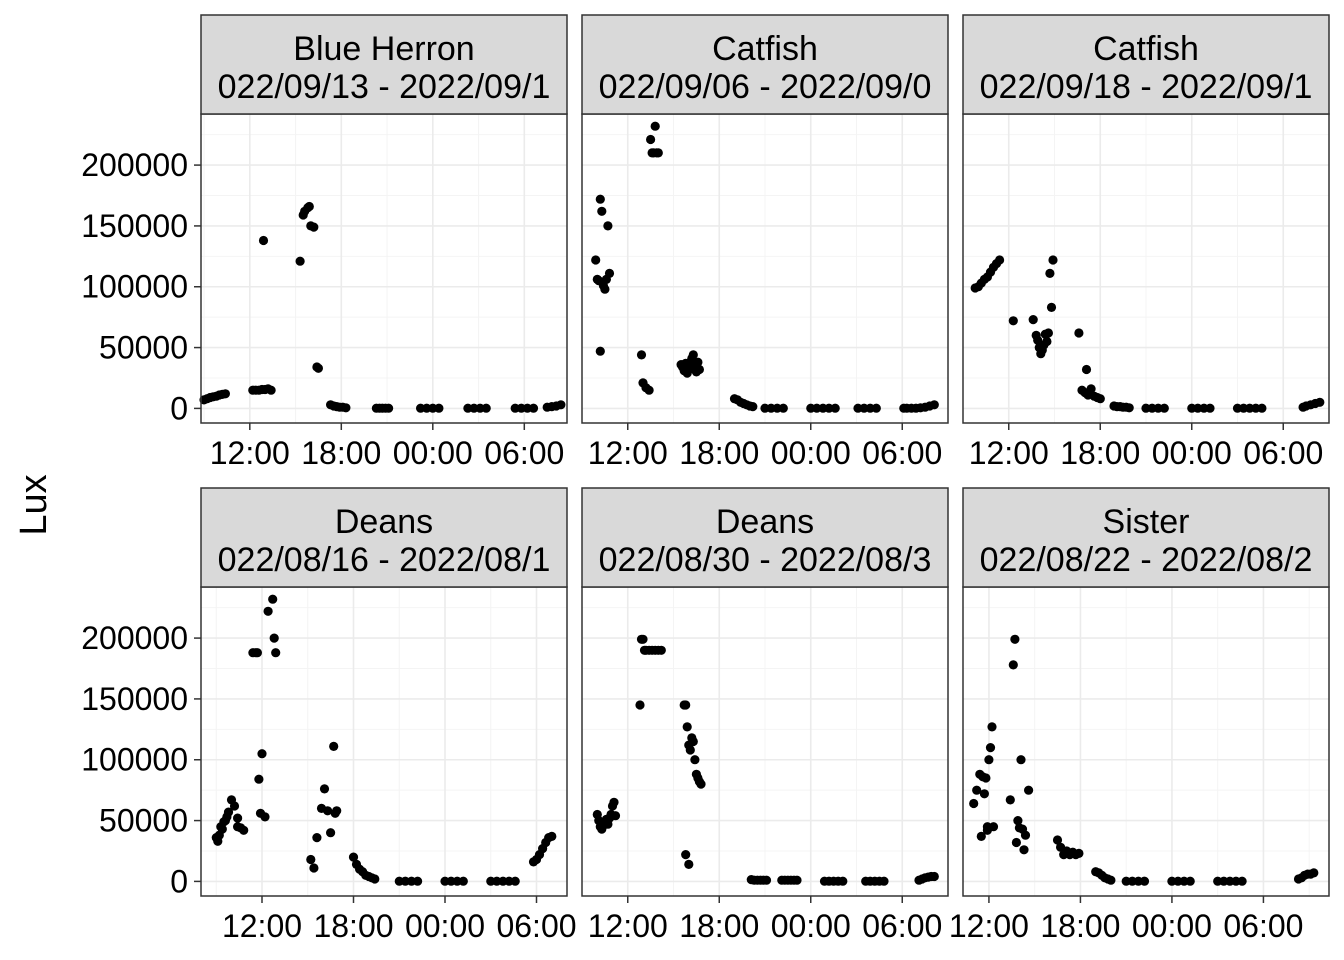 This screenshot has width=1344, height=960. Describe the element at coordinates (1146, 741) in the screenshot. I see `plot-background` at that location.